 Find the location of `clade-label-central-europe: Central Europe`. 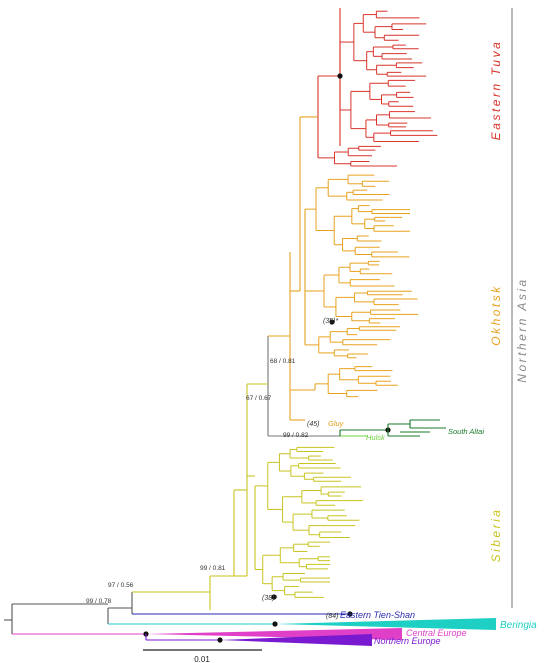

clade-label-central-europe: Central Europe is located at coordinates (436, 633).